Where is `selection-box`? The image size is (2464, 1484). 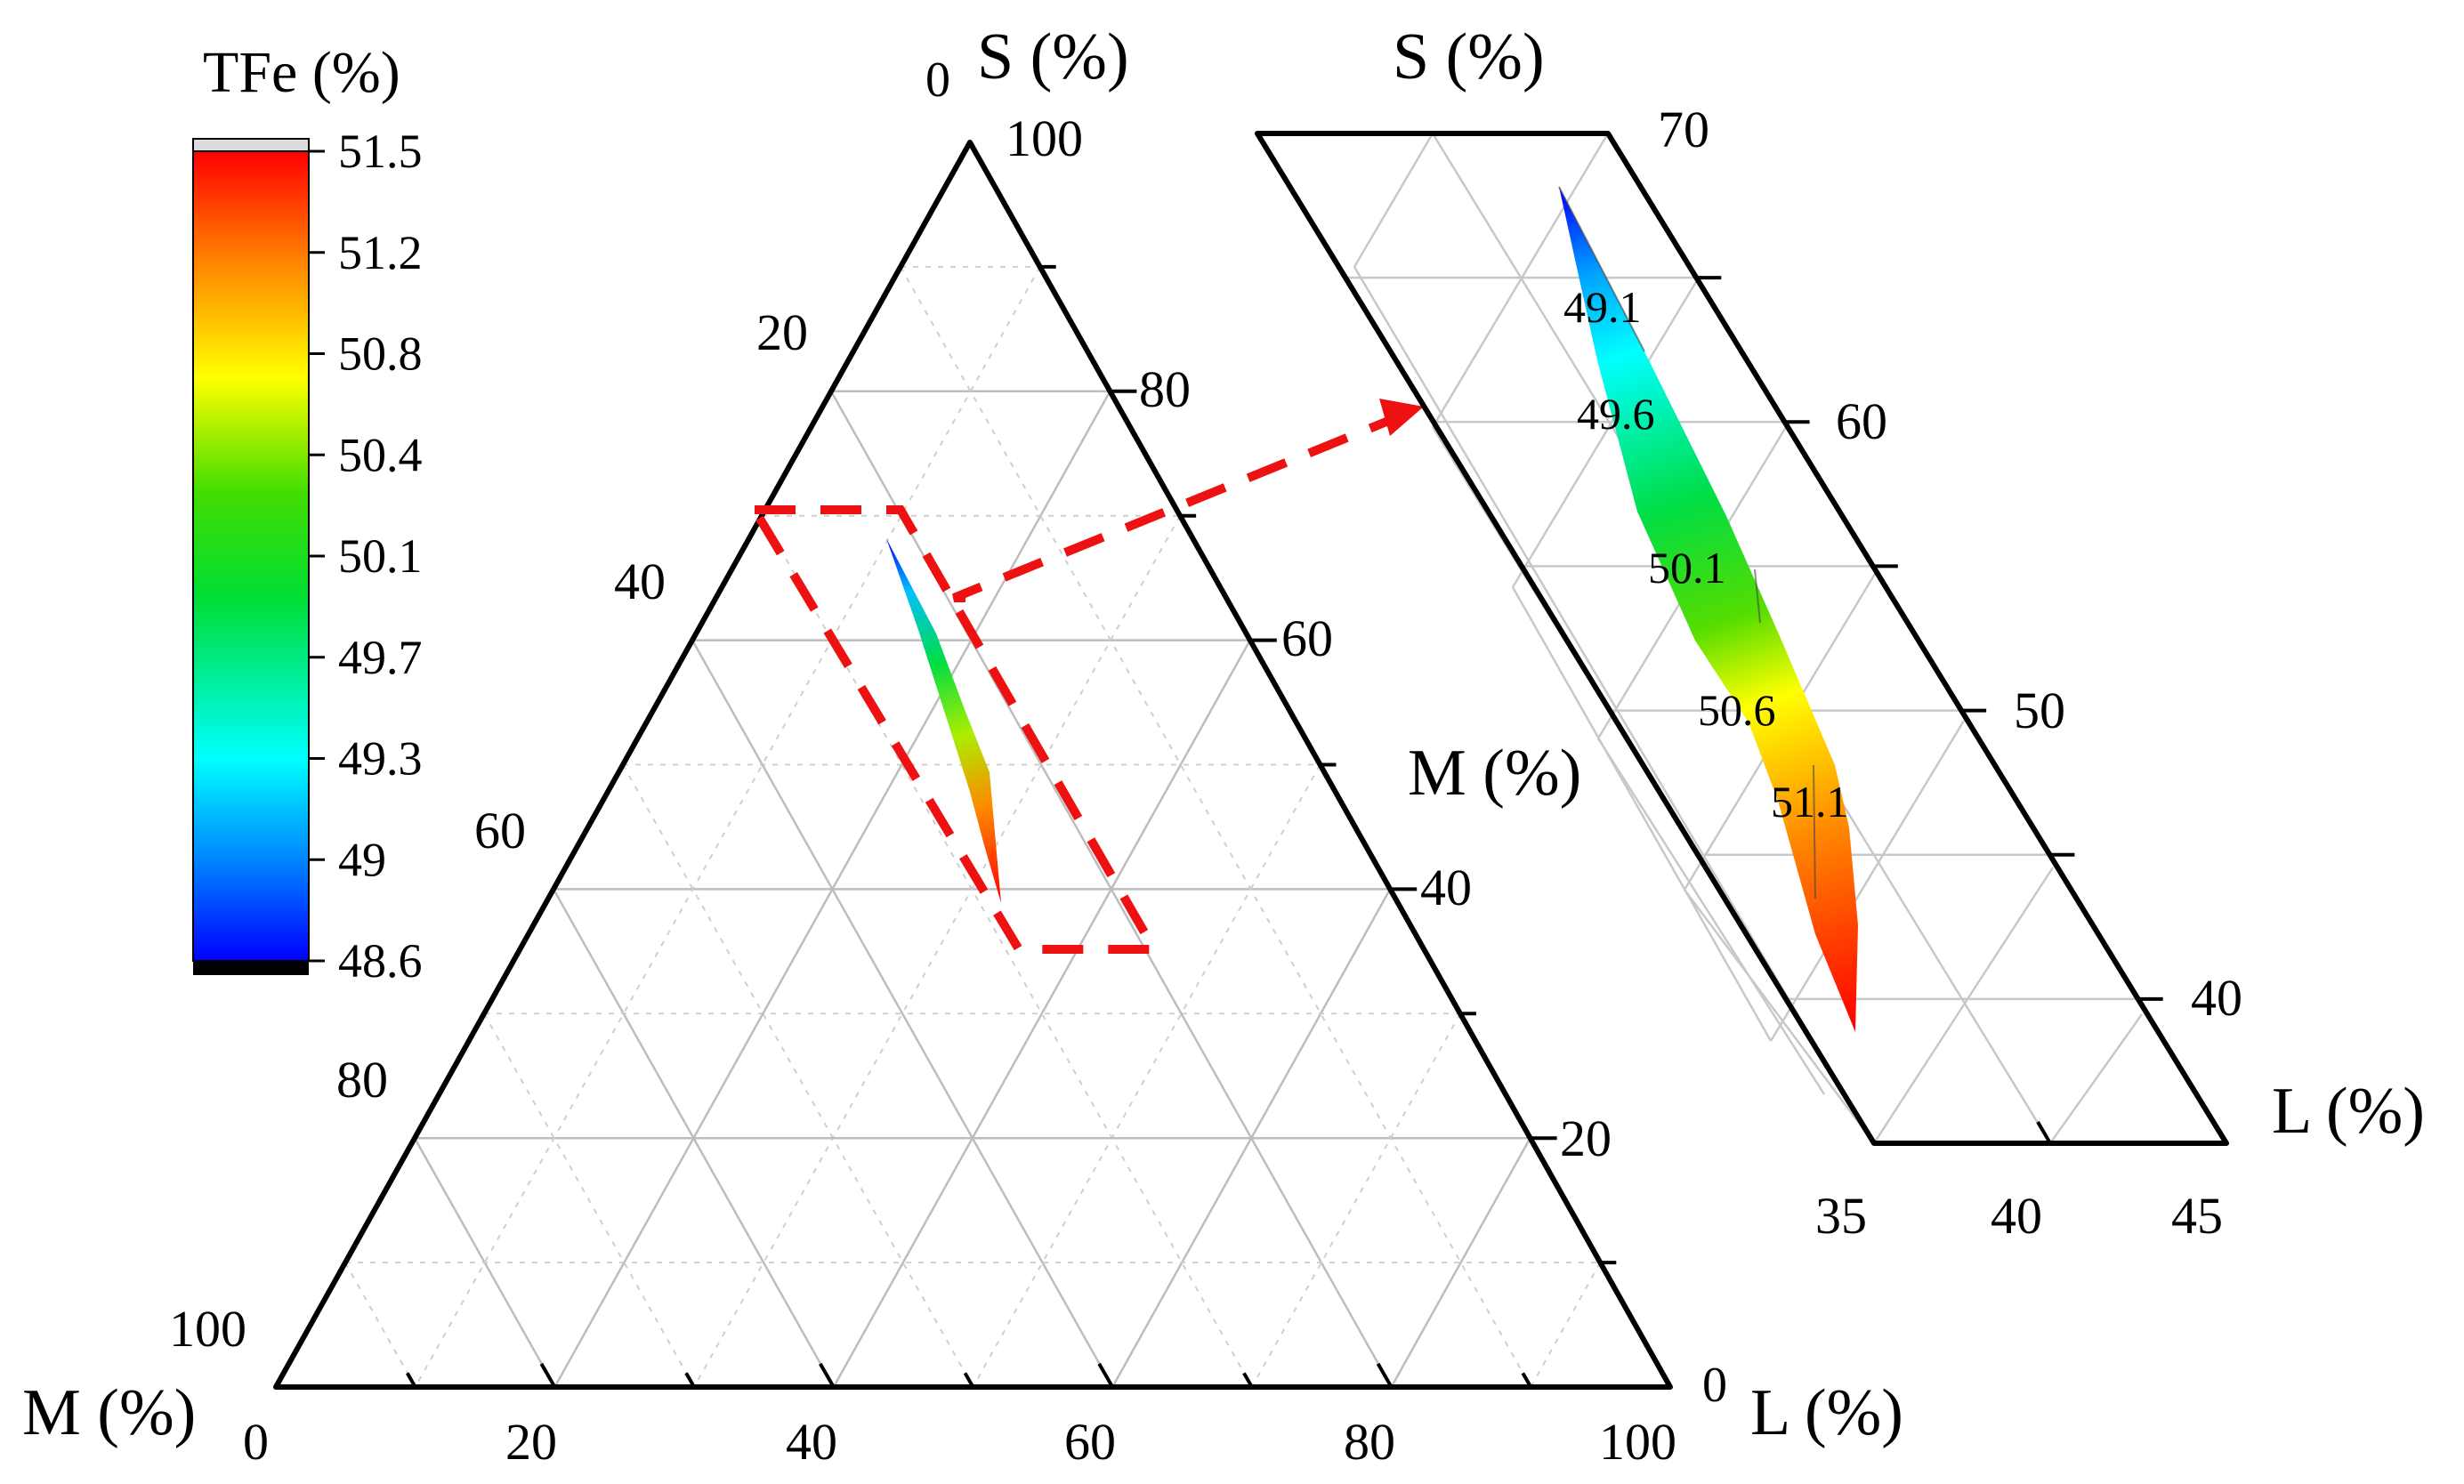
selection-box is located at coordinates (954, 729).